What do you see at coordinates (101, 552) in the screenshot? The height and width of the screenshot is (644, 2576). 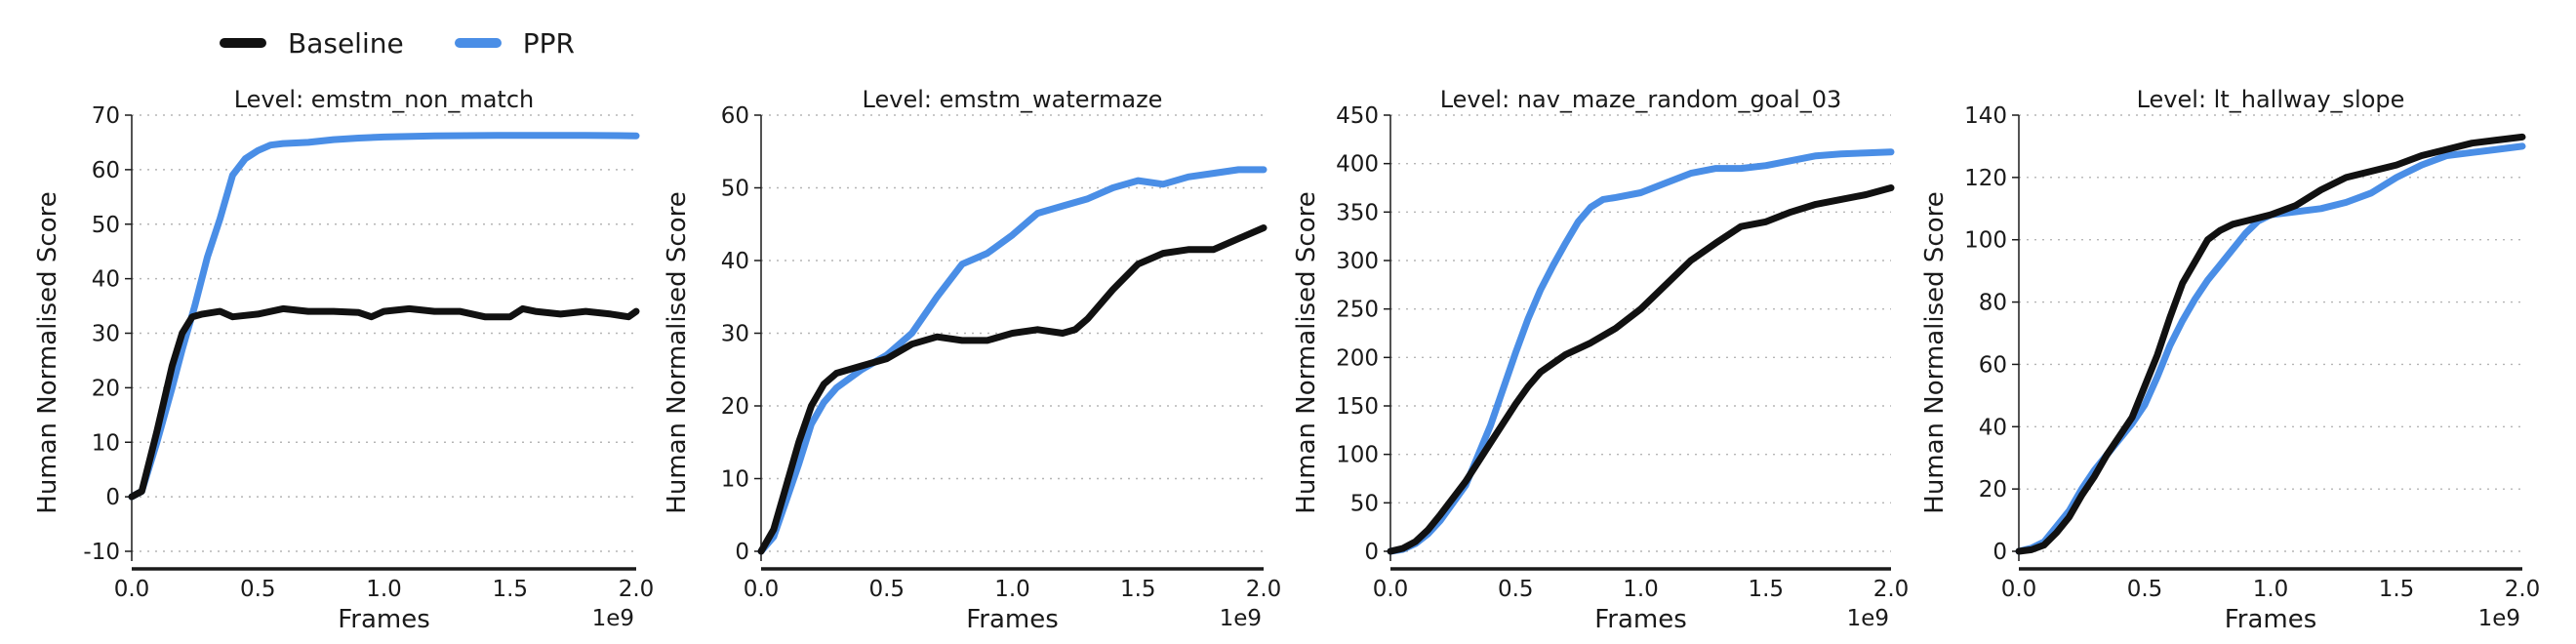 I see `y-tick-label: -10` at bounding box center [101, 552].